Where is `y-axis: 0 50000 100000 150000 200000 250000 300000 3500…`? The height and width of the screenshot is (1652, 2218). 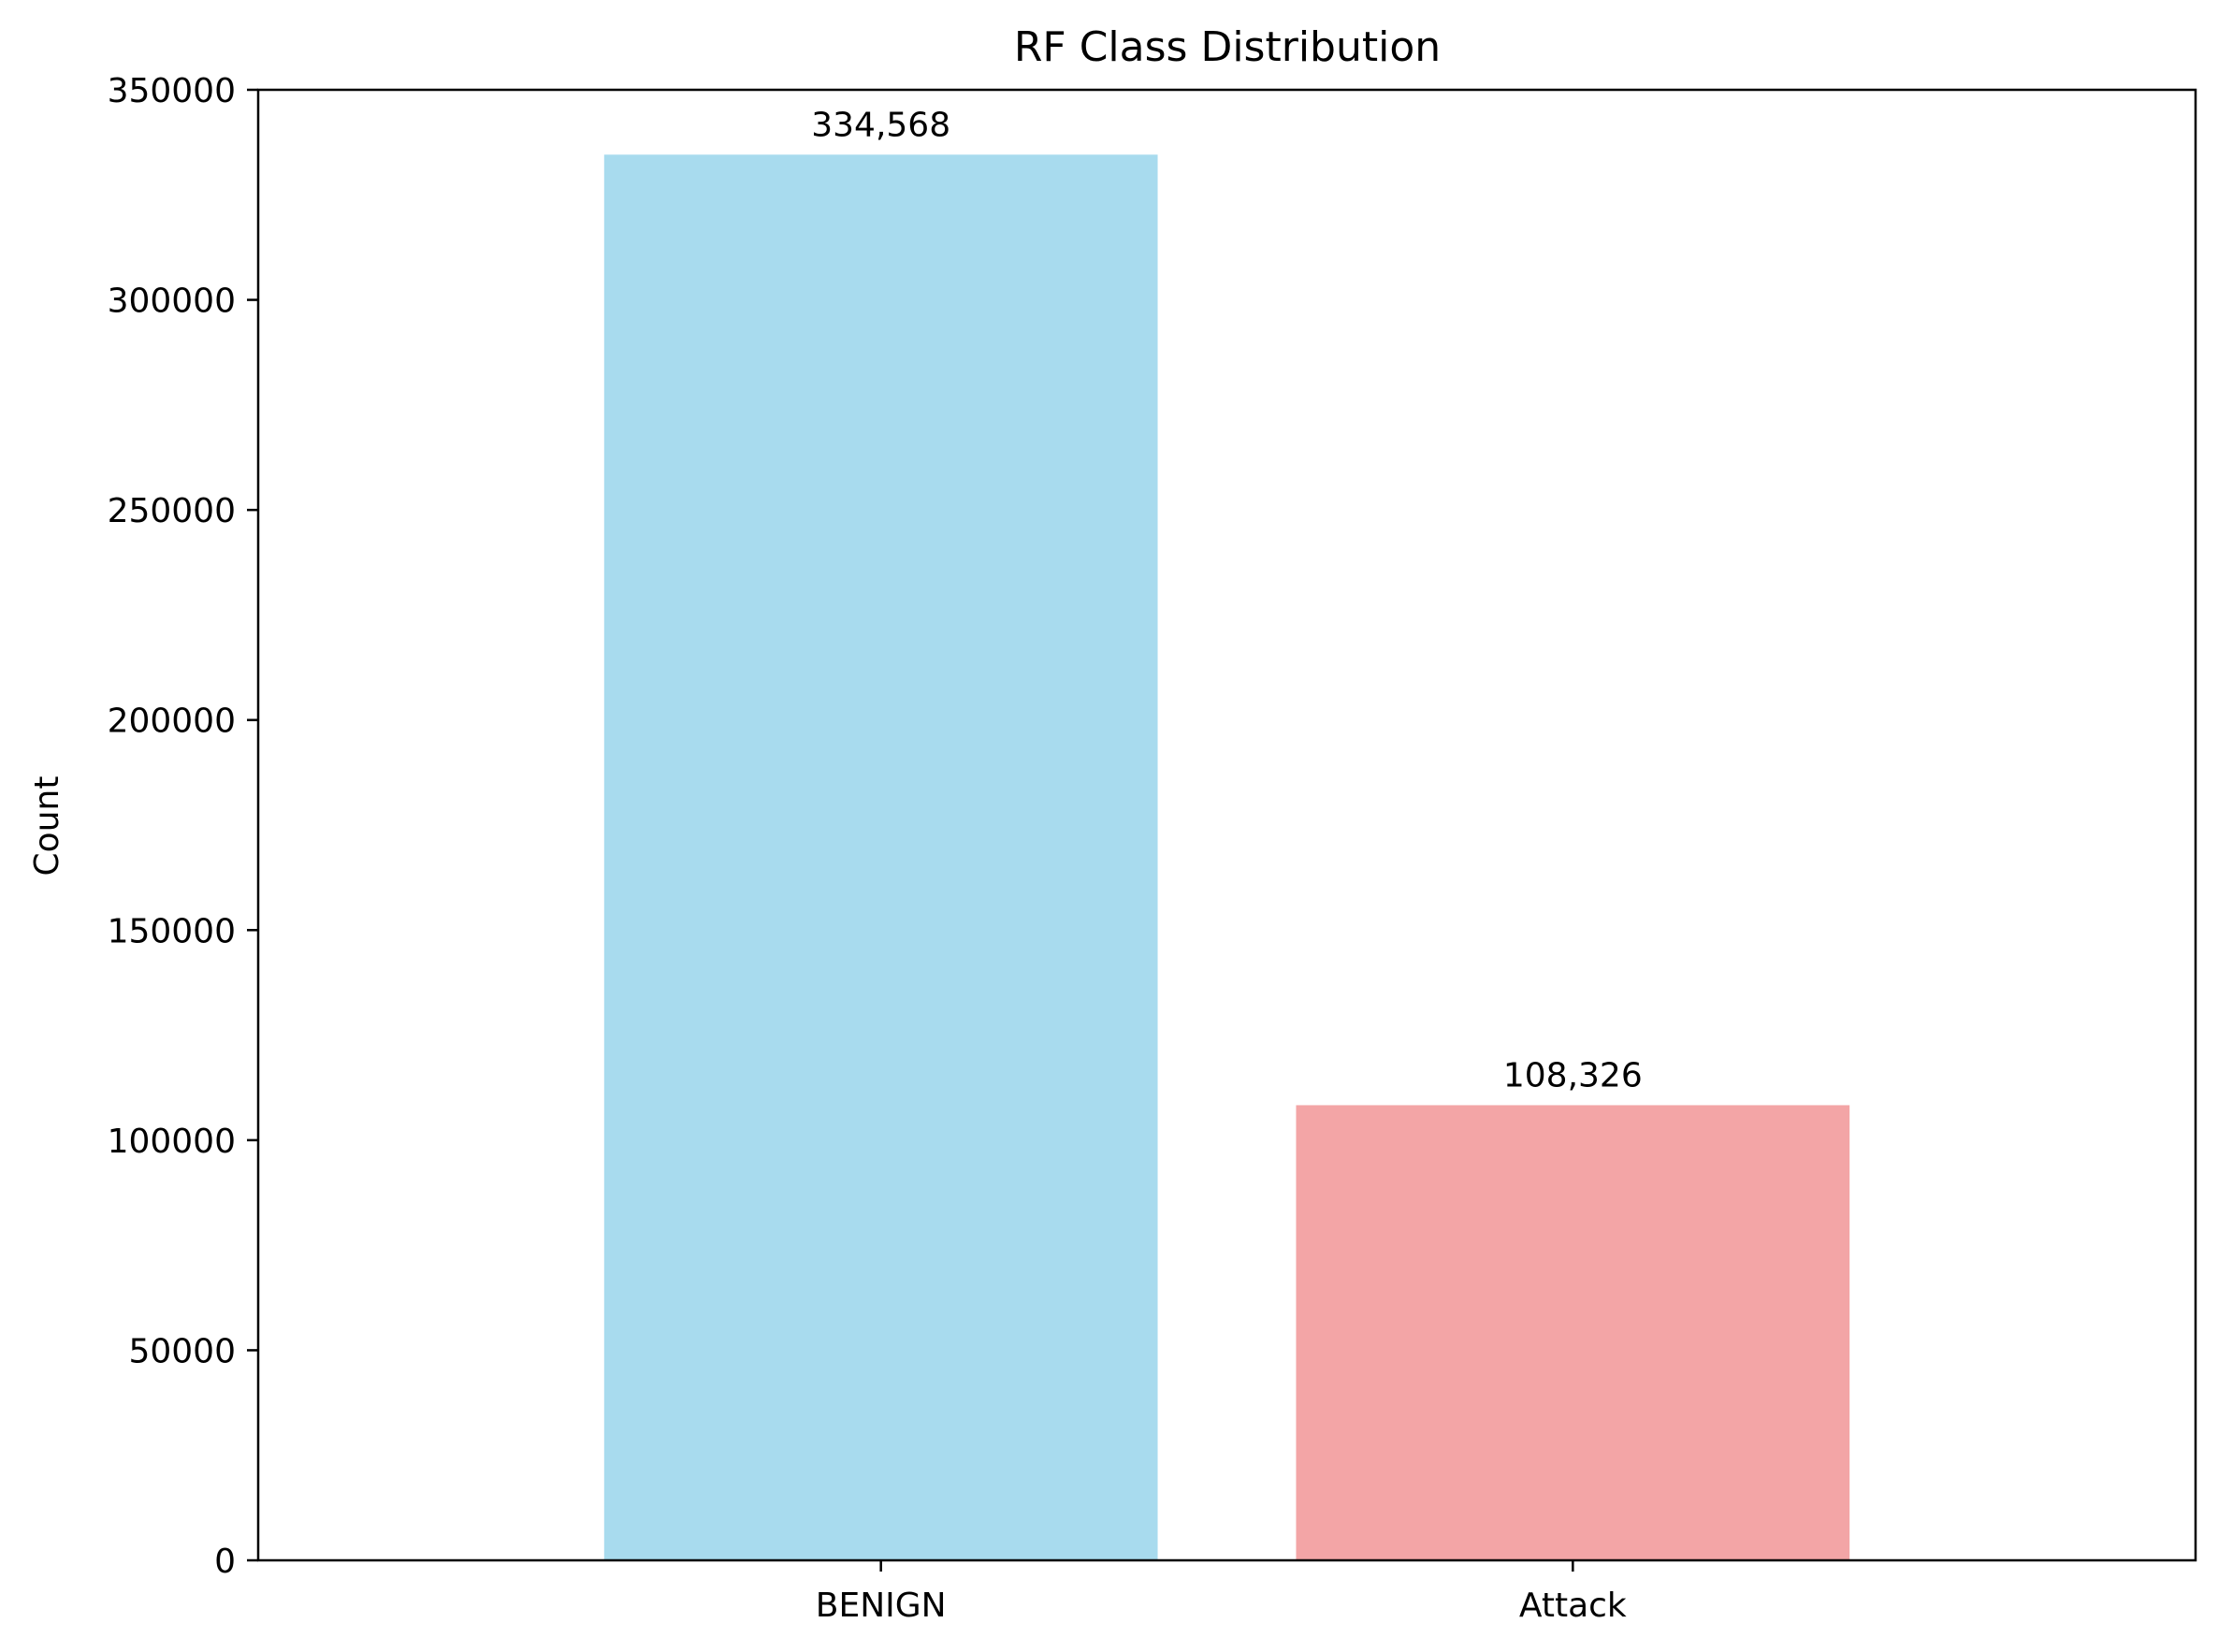
y-axis: 0 50000 100000 150000 200000 250000 300000 3500… is located at coordinates (183, 826).